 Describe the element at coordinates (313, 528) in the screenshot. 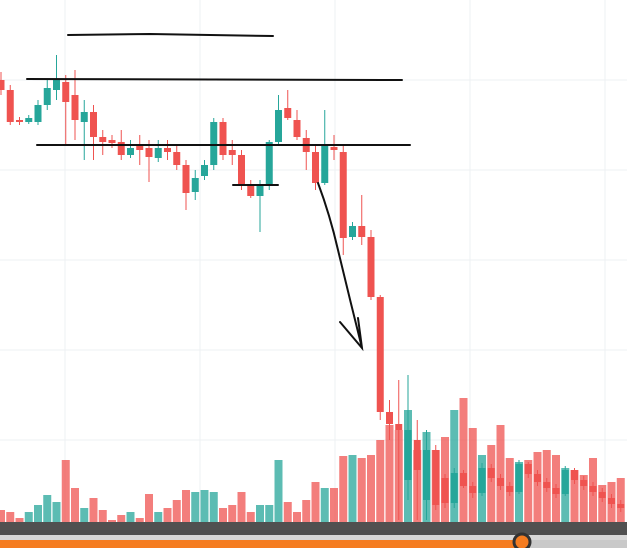

I see `scrollbar-track` at that location.